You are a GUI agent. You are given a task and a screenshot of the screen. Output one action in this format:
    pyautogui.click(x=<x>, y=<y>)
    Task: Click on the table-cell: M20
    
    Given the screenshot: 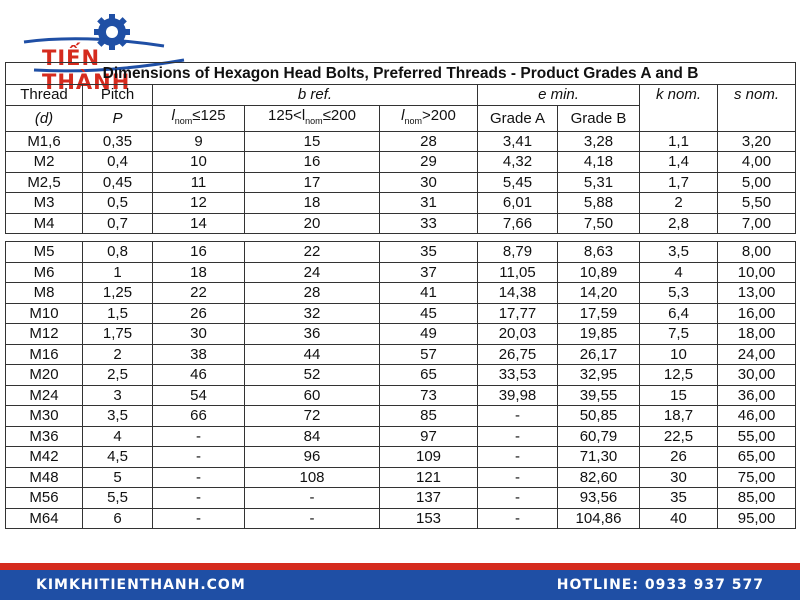 What is the action you would take?
    pyautogui.click(x=44, y=375)
    